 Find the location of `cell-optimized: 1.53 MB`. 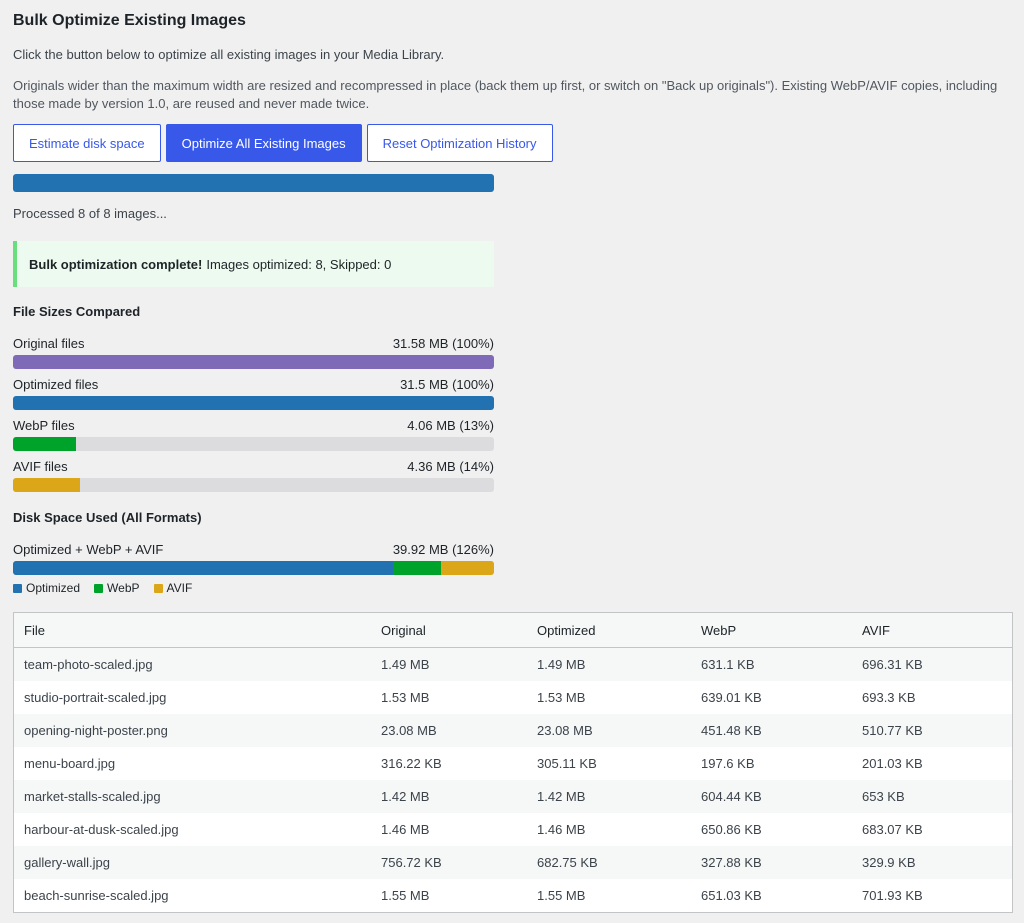

cell-optimized: 1.53 MB is located at coordinates (561, 697).